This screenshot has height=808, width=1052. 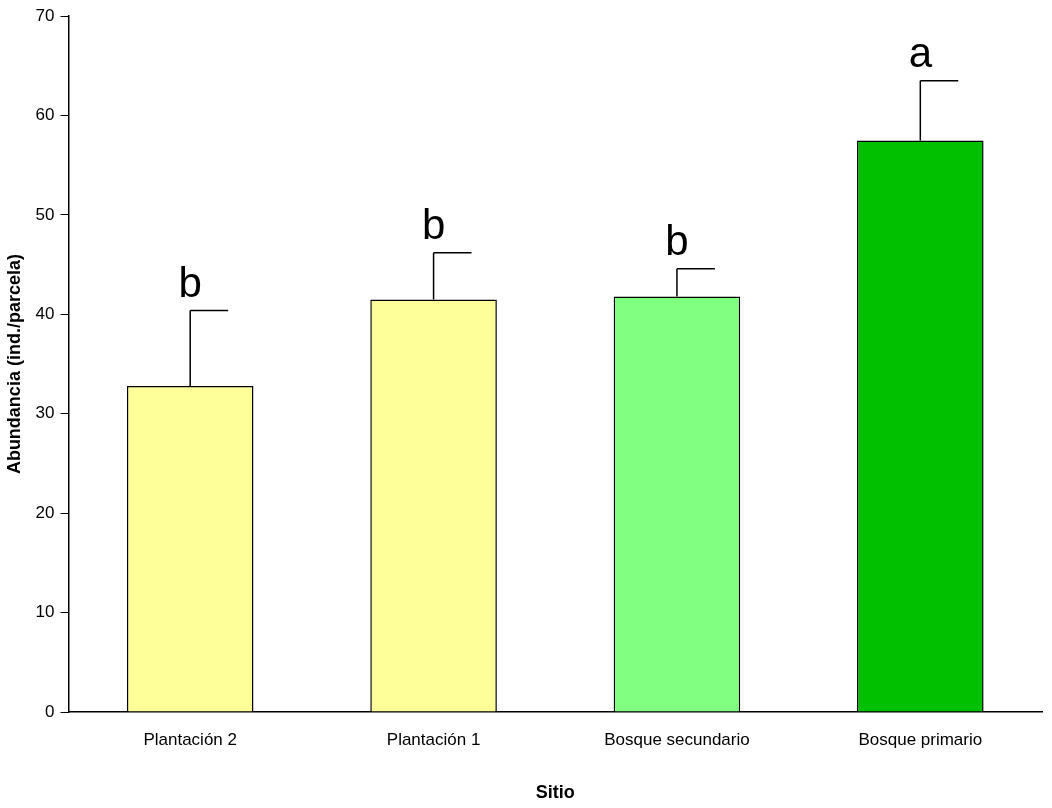 I want to click on y-tick-label: 0, so click(x=50, y=711).